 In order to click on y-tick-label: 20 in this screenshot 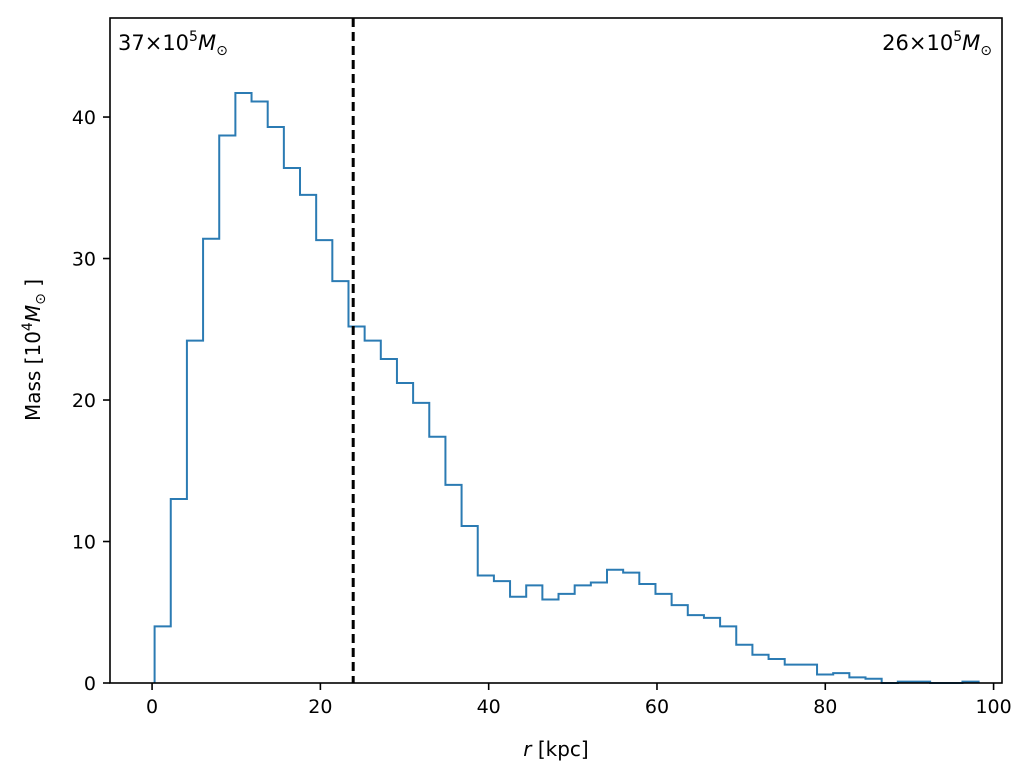, I will do `click(84, 401)`.